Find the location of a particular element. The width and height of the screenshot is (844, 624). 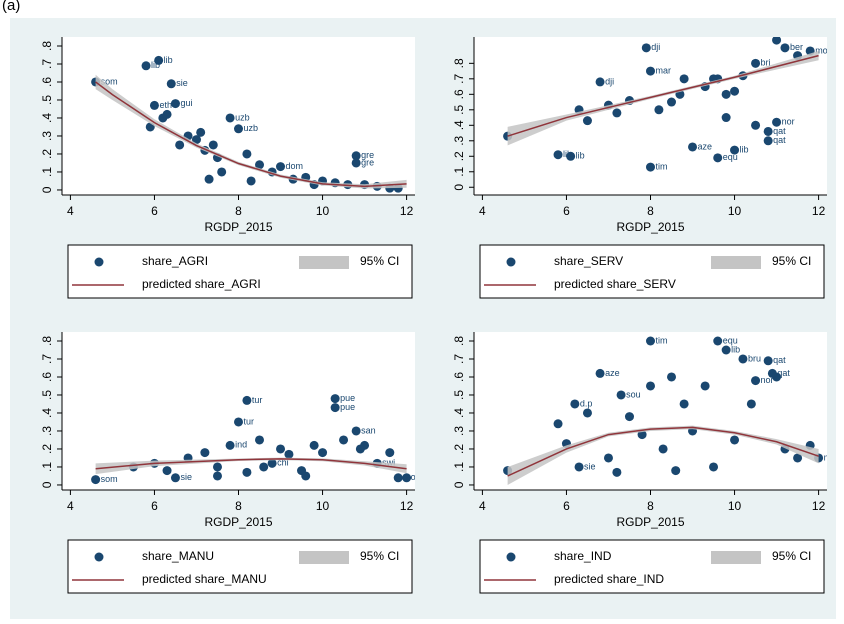

point-label: dom is located at coordinates (295, 166).